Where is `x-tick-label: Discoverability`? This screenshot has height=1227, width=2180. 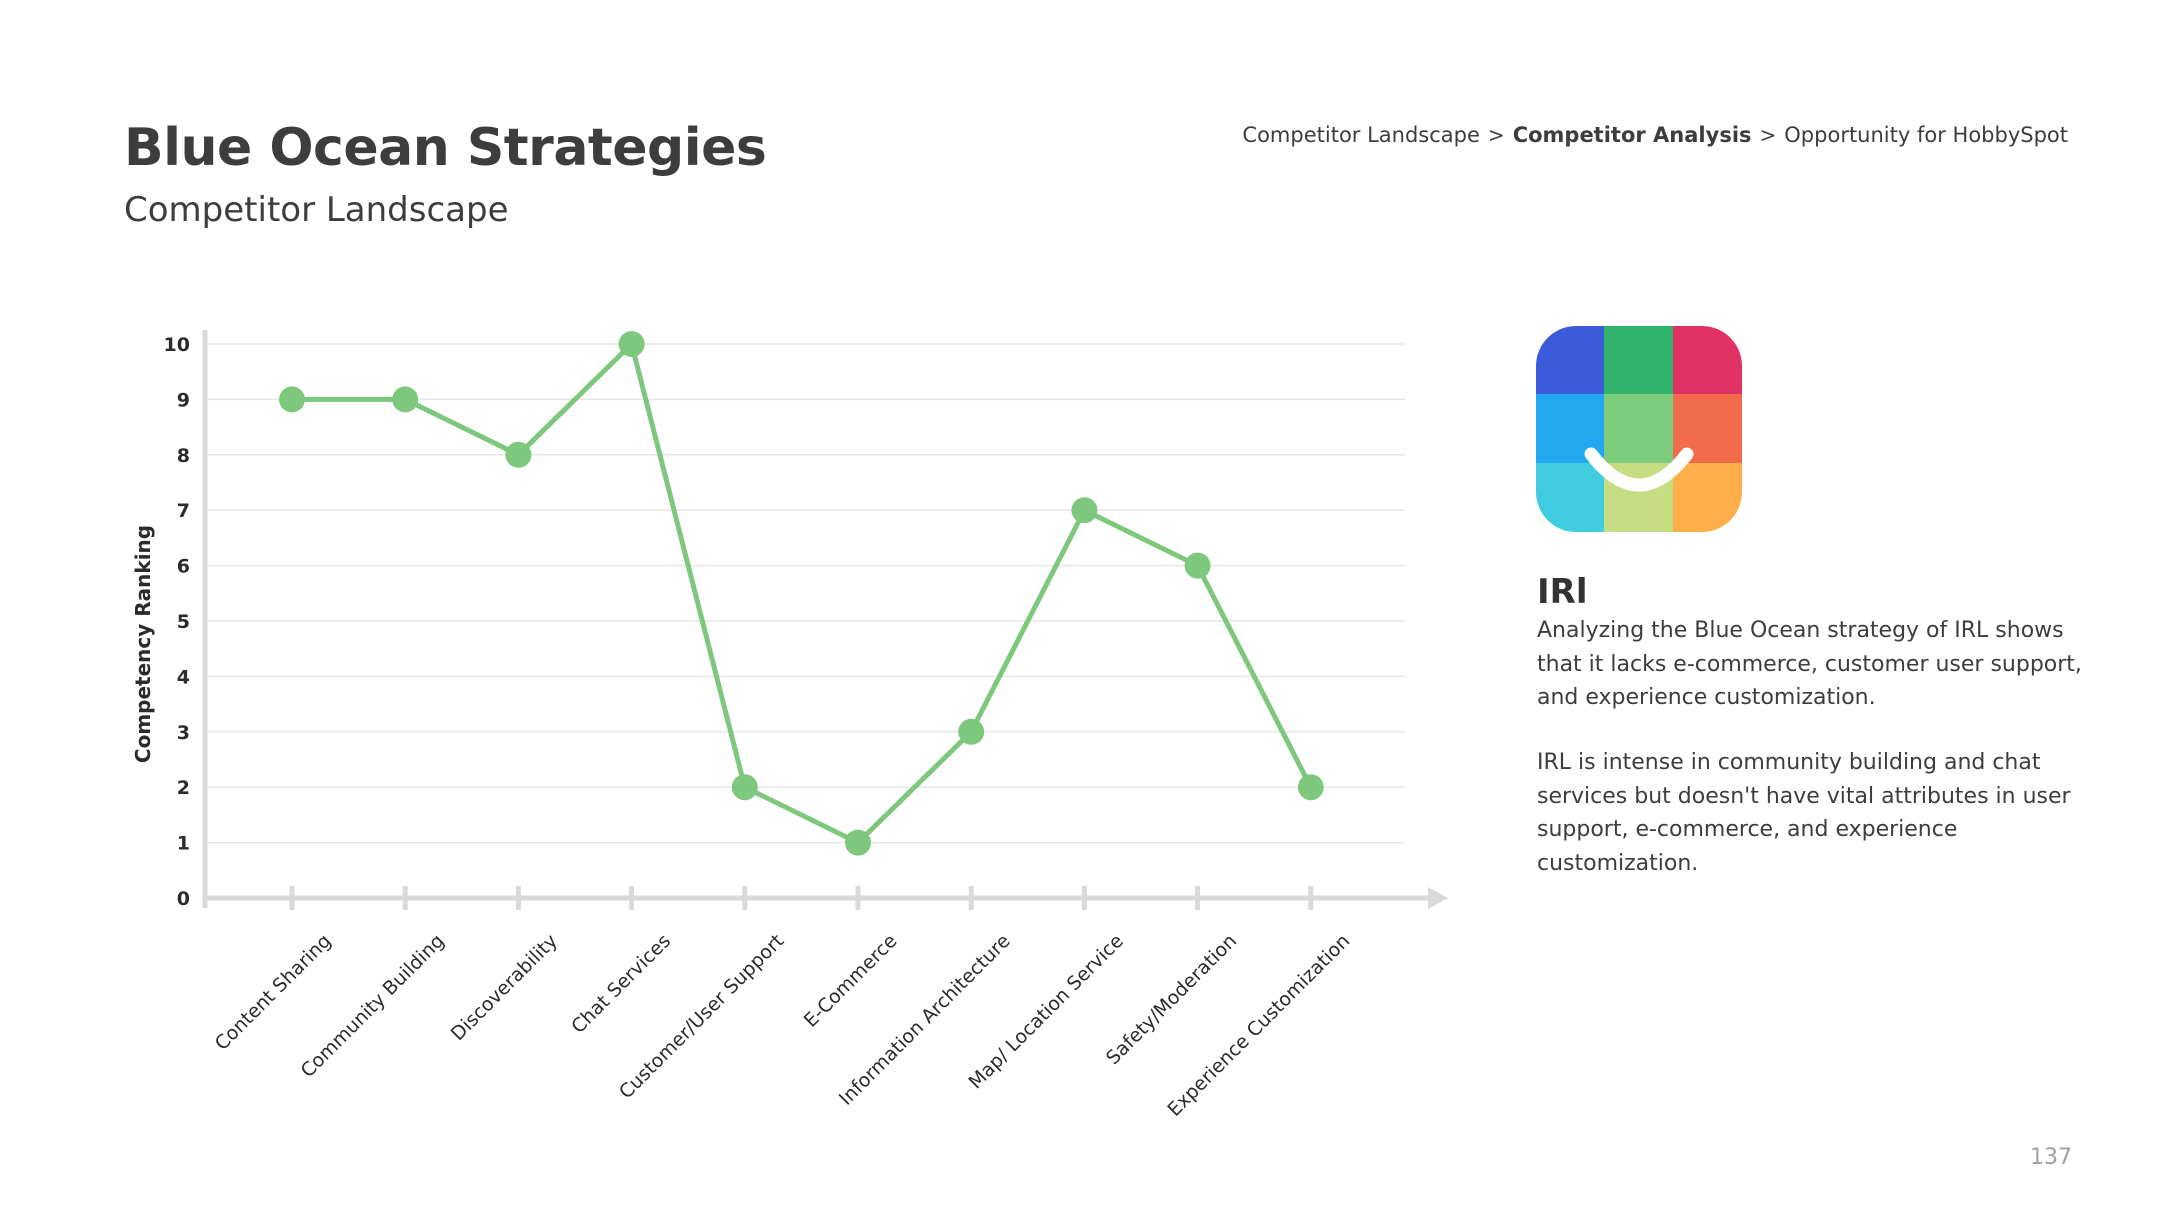
x-tick-label: Discoverability is located at coordinates (504, 987).